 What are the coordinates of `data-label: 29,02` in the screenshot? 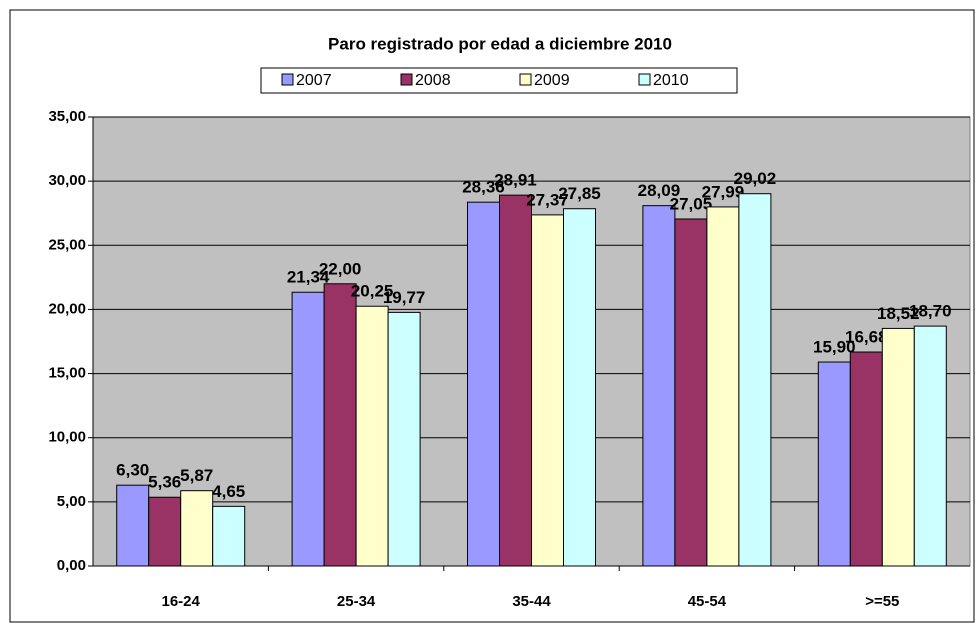 It's located at (755, 178).